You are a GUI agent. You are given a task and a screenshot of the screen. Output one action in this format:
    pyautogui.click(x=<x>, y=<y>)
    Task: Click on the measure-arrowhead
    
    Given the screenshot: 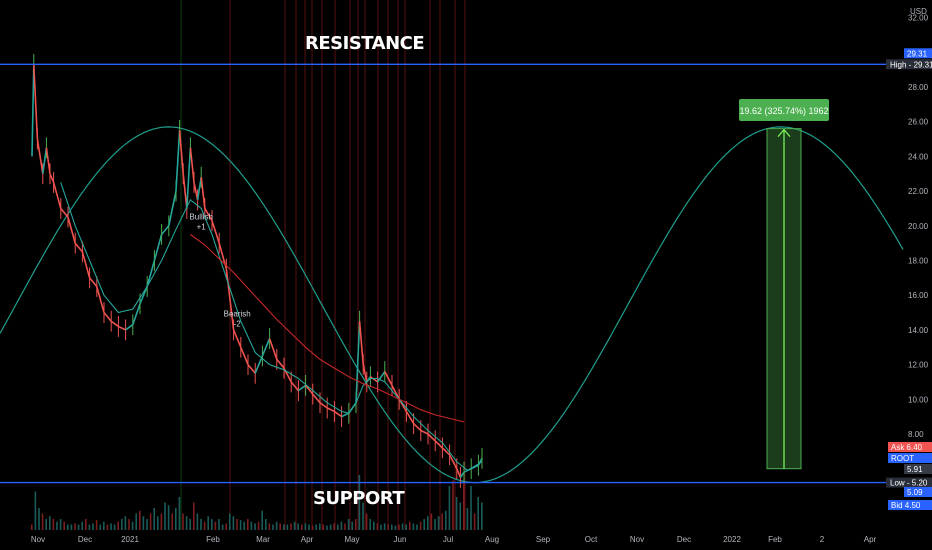 What is the action you would take?
    pyautogui.click(x=784, y=133)
    